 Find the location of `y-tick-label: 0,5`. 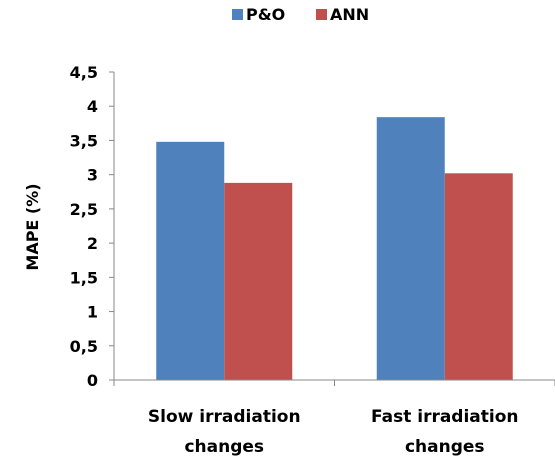

y-tick-label: 0,5 is located at coordinates (84, 346).